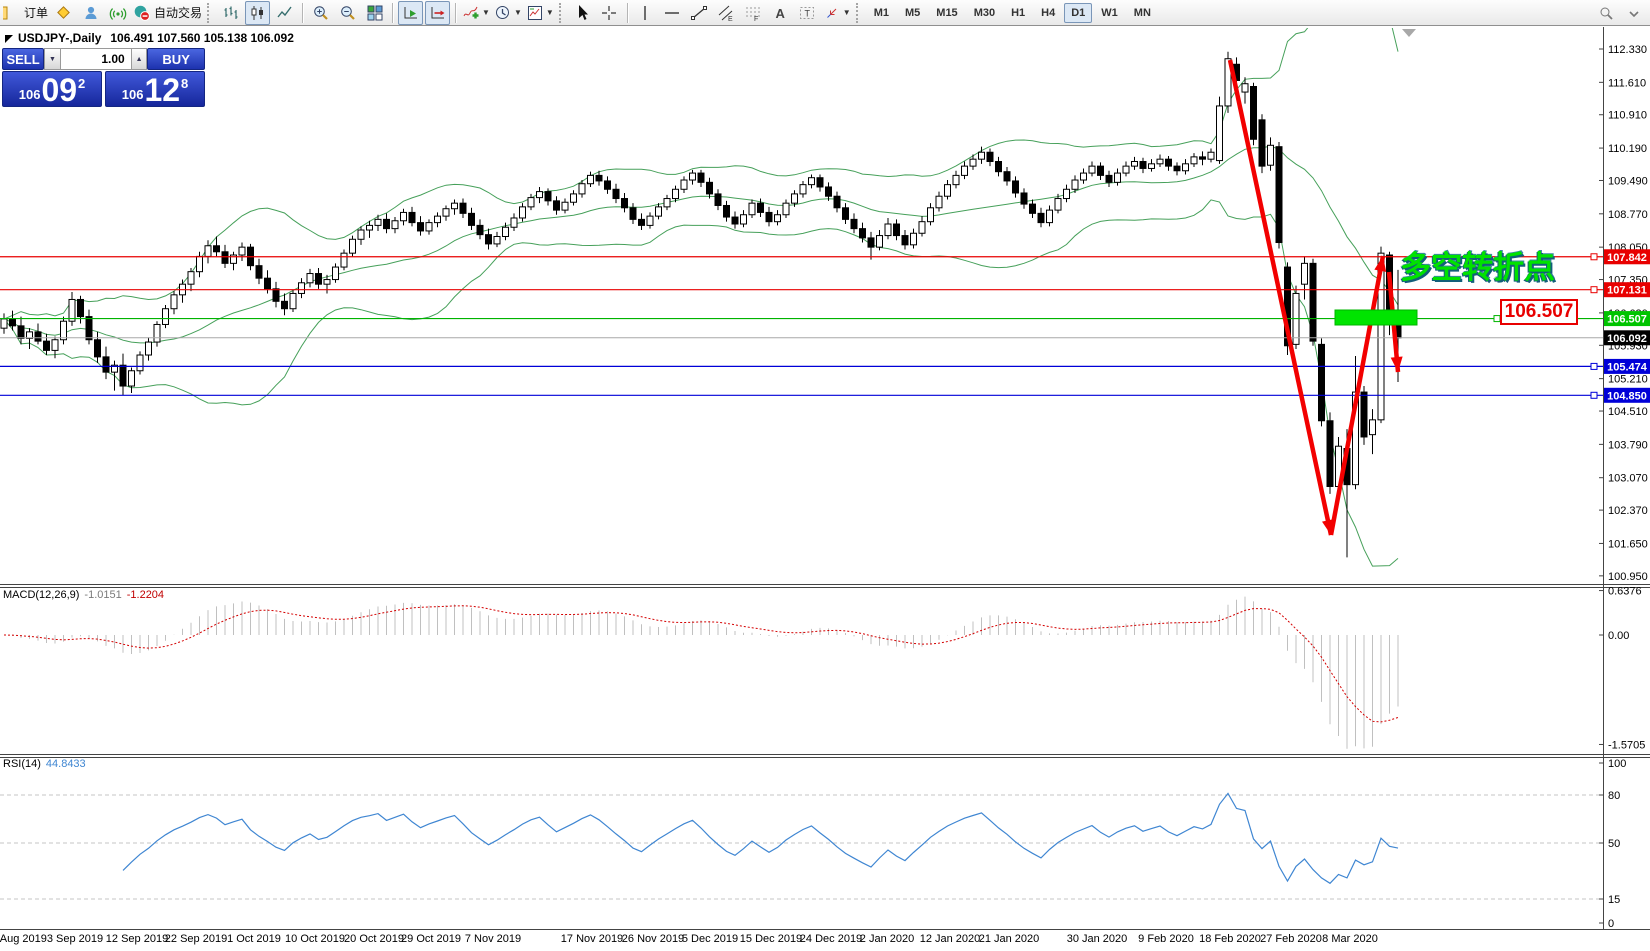 The height and width of the screenshot is (951, 1650). What do you see at coordinates (411, 12) in the screenshot?
I see `auto-scroll-button` at bounding box center [411, 12].